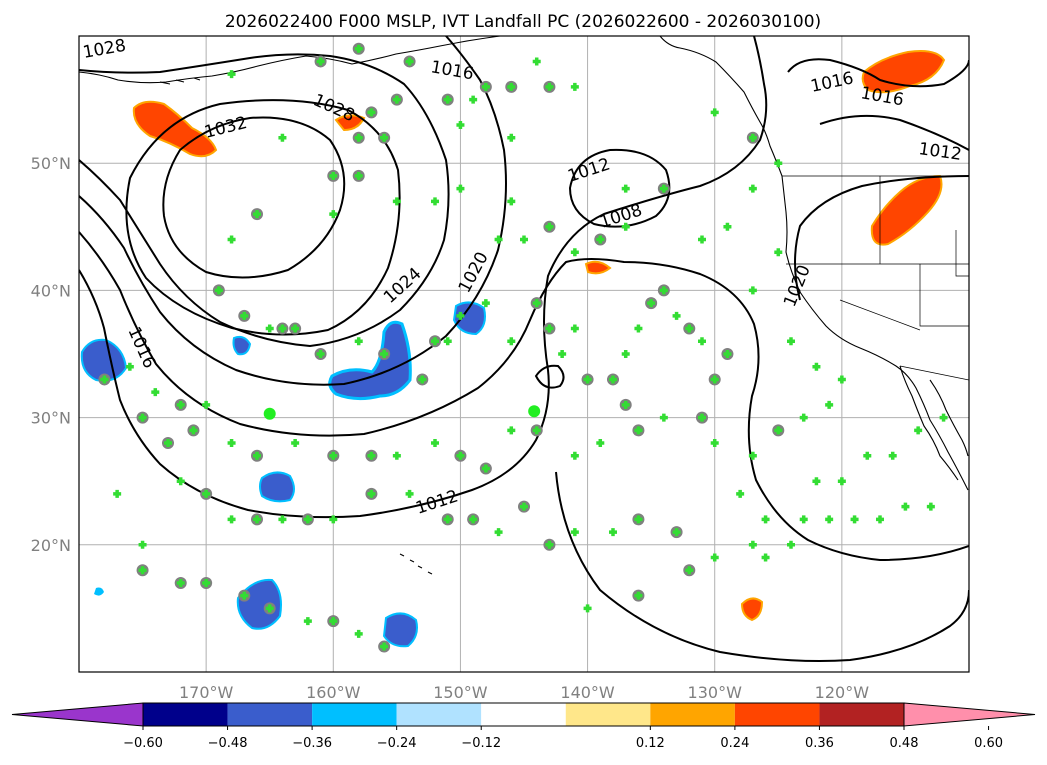  I want to click on longitude-tick-label: 140°W, so click(587, 692).